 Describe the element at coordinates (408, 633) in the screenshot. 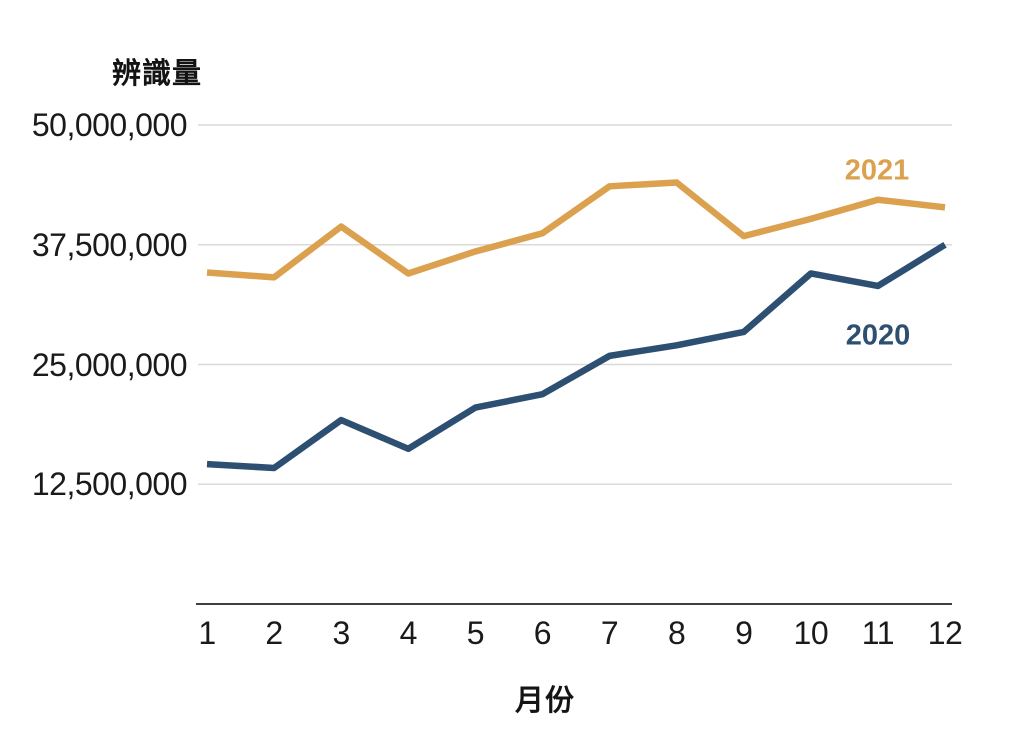

I see `x-tick-label: 4` at that location.